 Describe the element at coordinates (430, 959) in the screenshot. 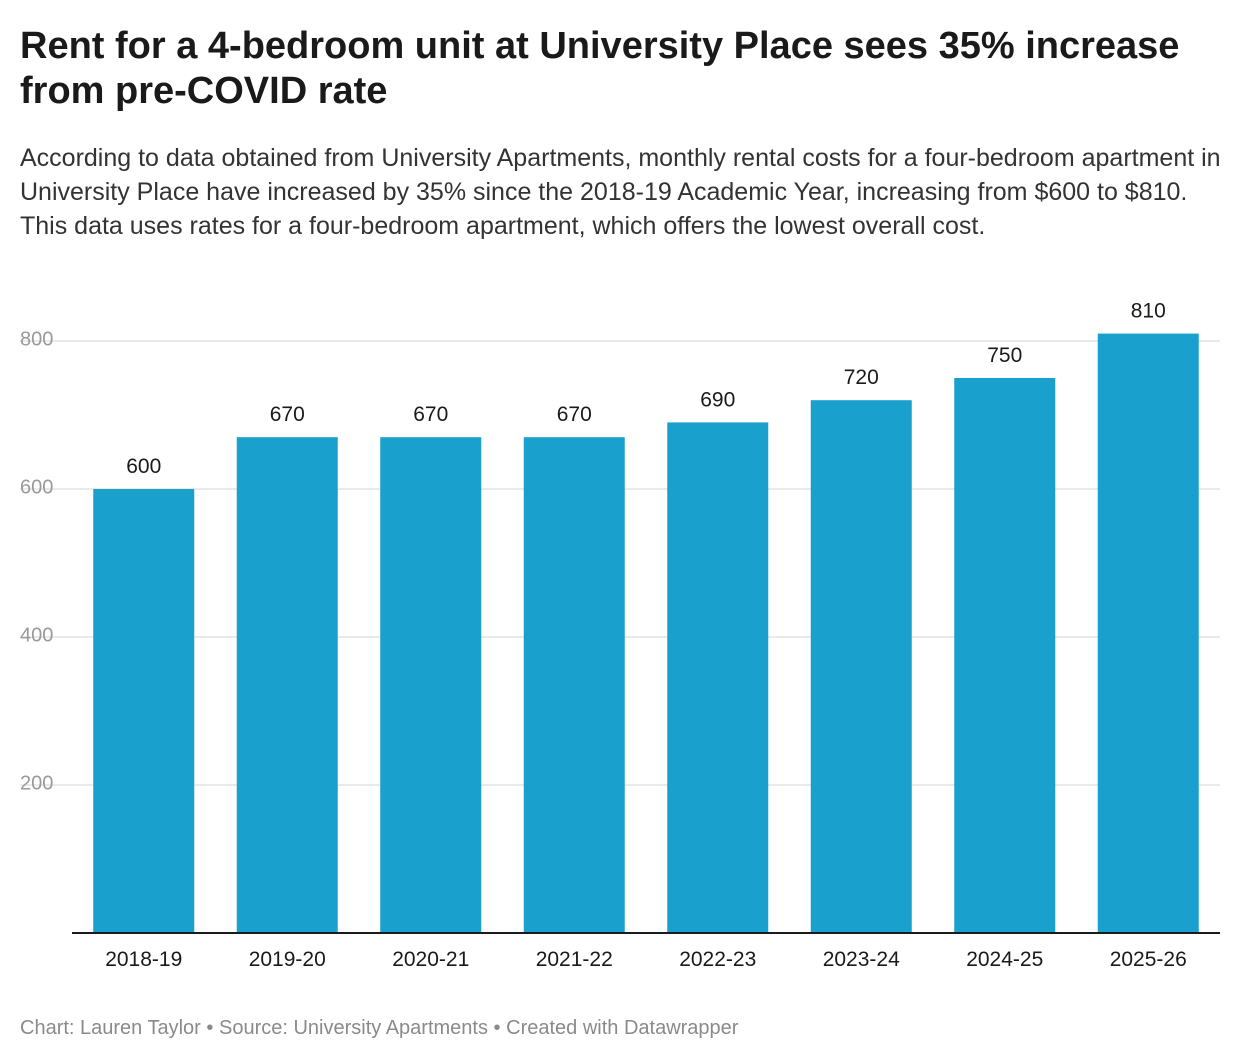

I see `x-tick-label: 2020-21` at that location.